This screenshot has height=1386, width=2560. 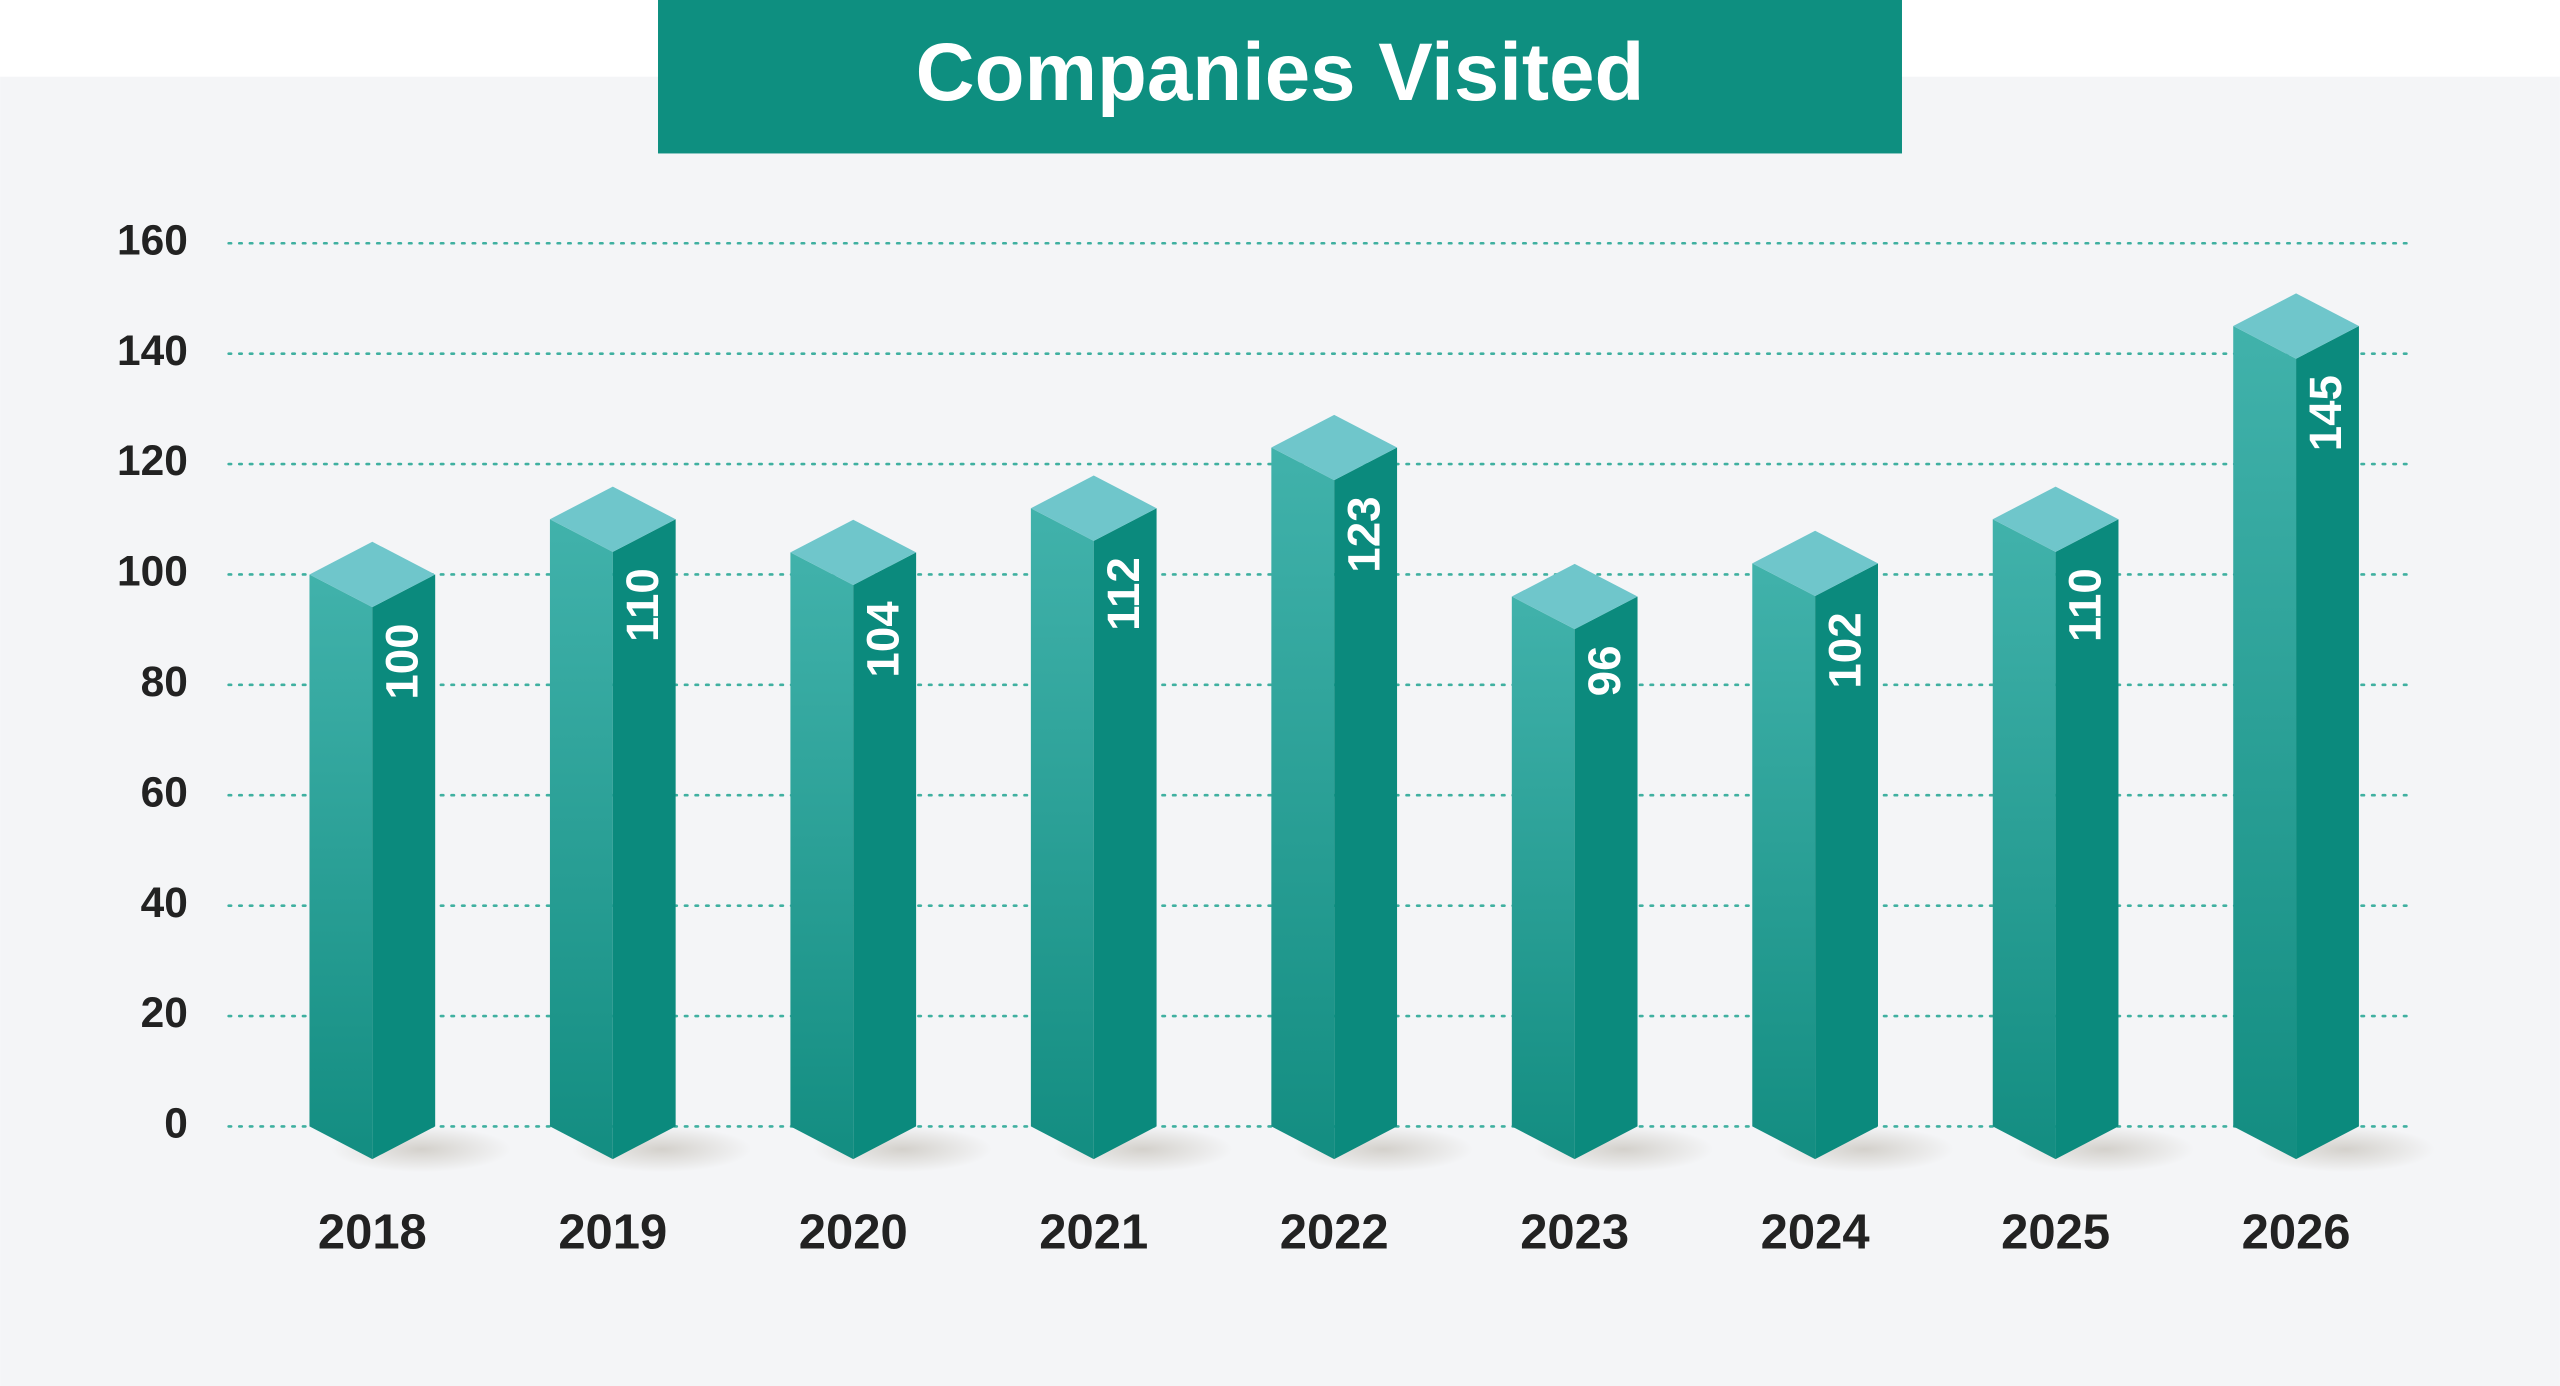 I want to click on x-tick-label: 2021, so click(x=1093, y=1233).